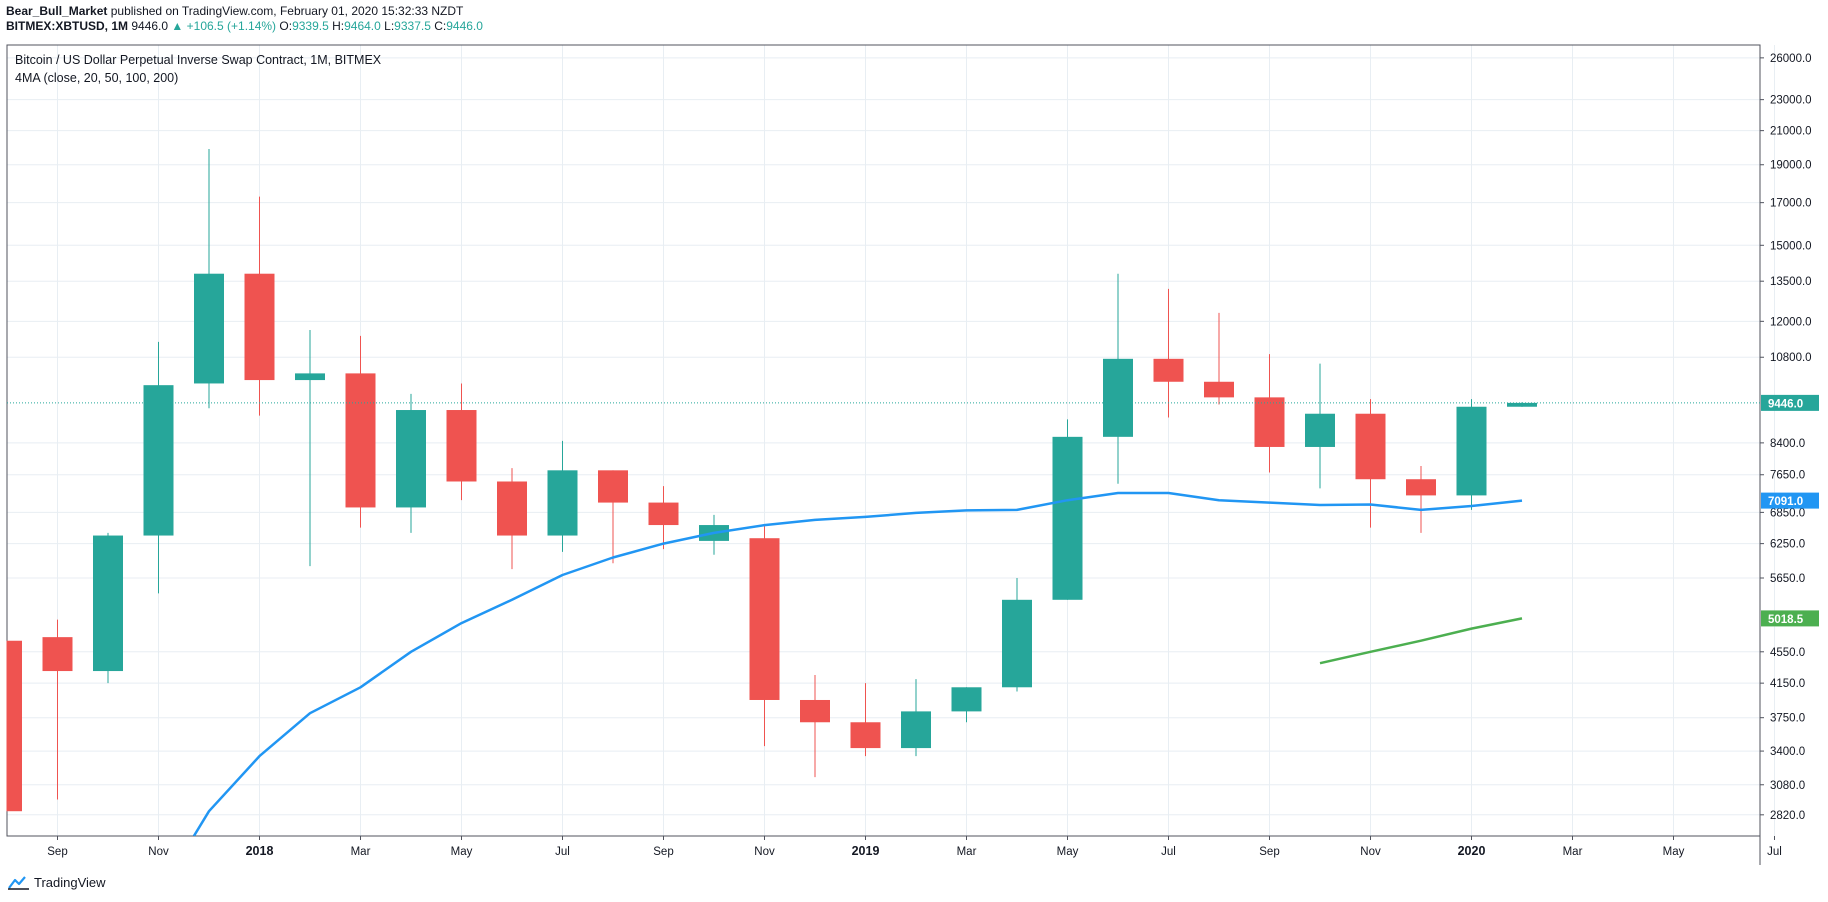  I want to click on author-name: Bear_Bull_Market, so click(57, 11).